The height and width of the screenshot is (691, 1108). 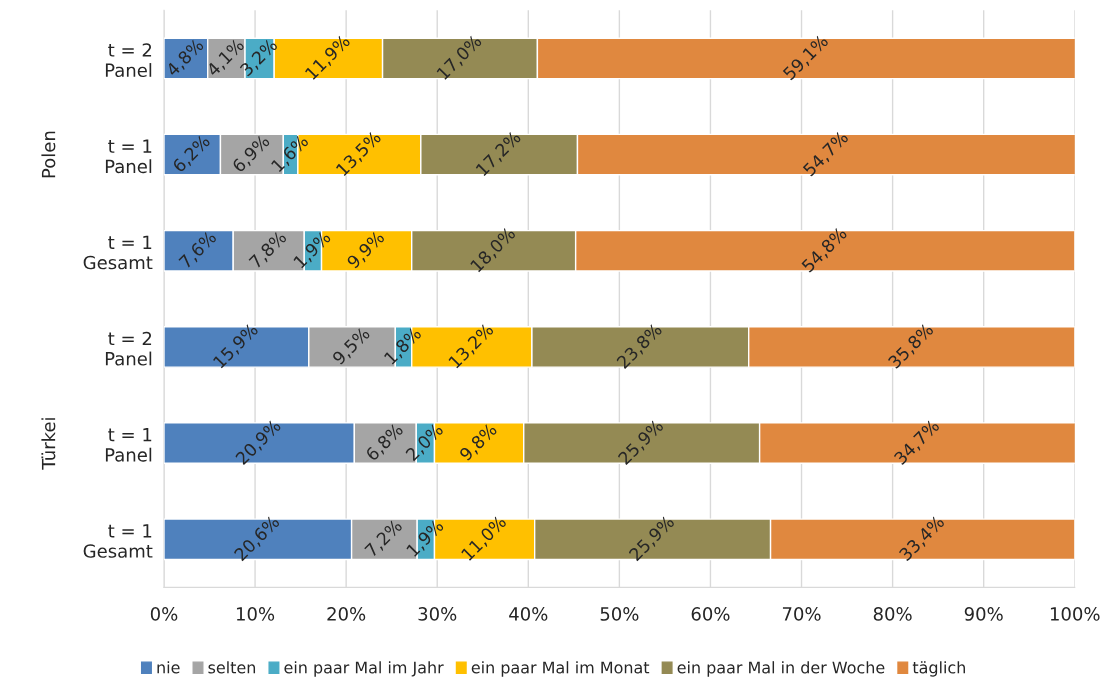 What do you see at coordinates (781, 669) in the screenshot?
I see `legend-label: ein paar Mal in der Woche` at bounding box center [781, 669].